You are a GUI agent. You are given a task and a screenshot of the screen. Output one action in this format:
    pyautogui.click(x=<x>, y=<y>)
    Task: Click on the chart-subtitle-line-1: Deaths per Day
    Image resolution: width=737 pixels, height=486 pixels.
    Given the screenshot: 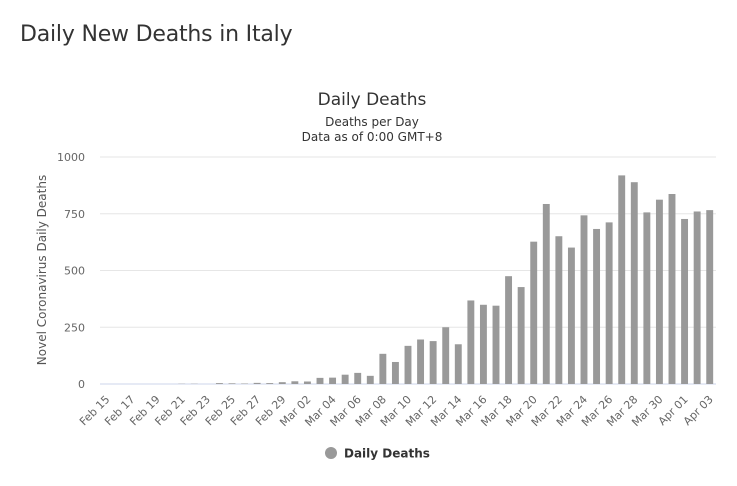 What is the action you would take?
    pyautogui.click(x=372, y=122)
    